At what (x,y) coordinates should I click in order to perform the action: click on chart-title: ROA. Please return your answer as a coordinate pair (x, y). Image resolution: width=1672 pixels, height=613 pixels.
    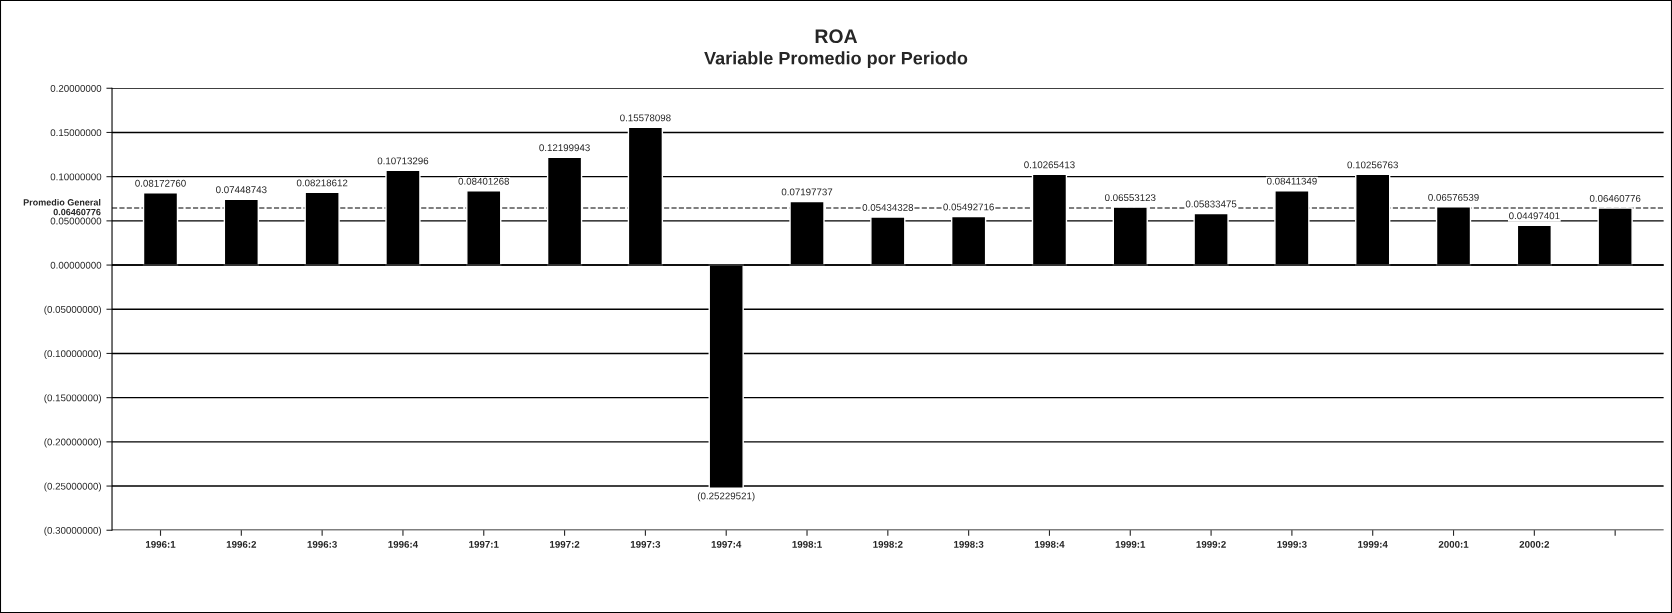
    Looking at the image, I should click on (836, 36).